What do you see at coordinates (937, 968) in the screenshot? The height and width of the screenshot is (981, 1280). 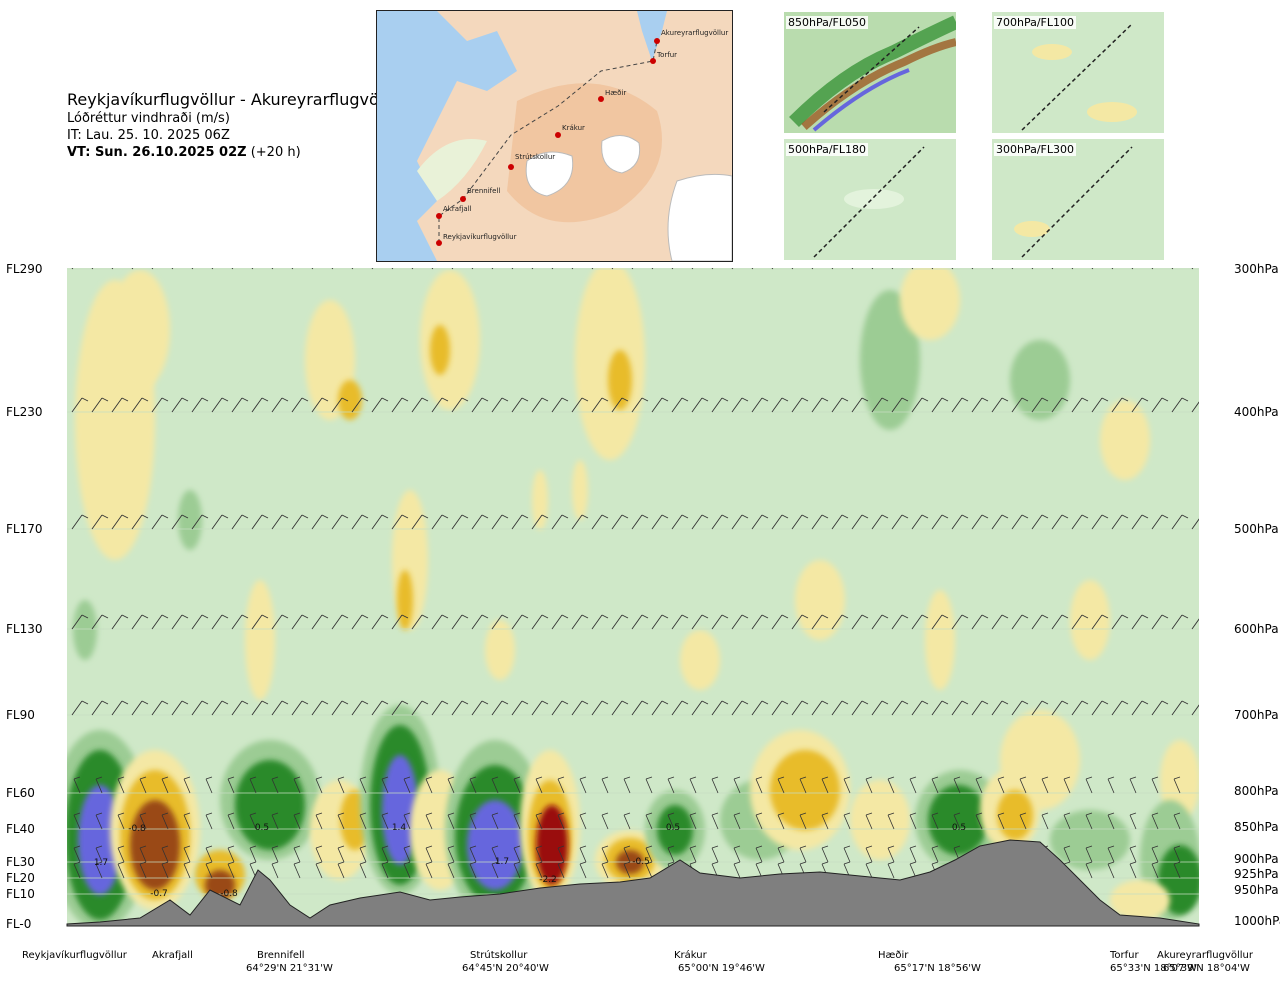 I see `waypoint-coord: 65°17'N 18°56'W` at bounding box center [937, 968].